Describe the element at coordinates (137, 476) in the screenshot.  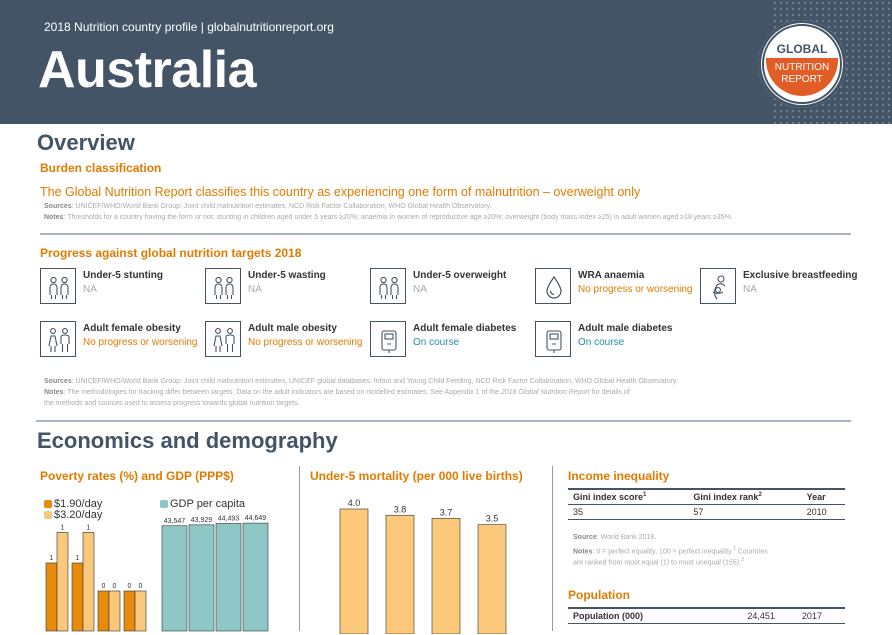
I see `poverty-heading: Poverty rates (%) and GDP (PPP$)` at that location.